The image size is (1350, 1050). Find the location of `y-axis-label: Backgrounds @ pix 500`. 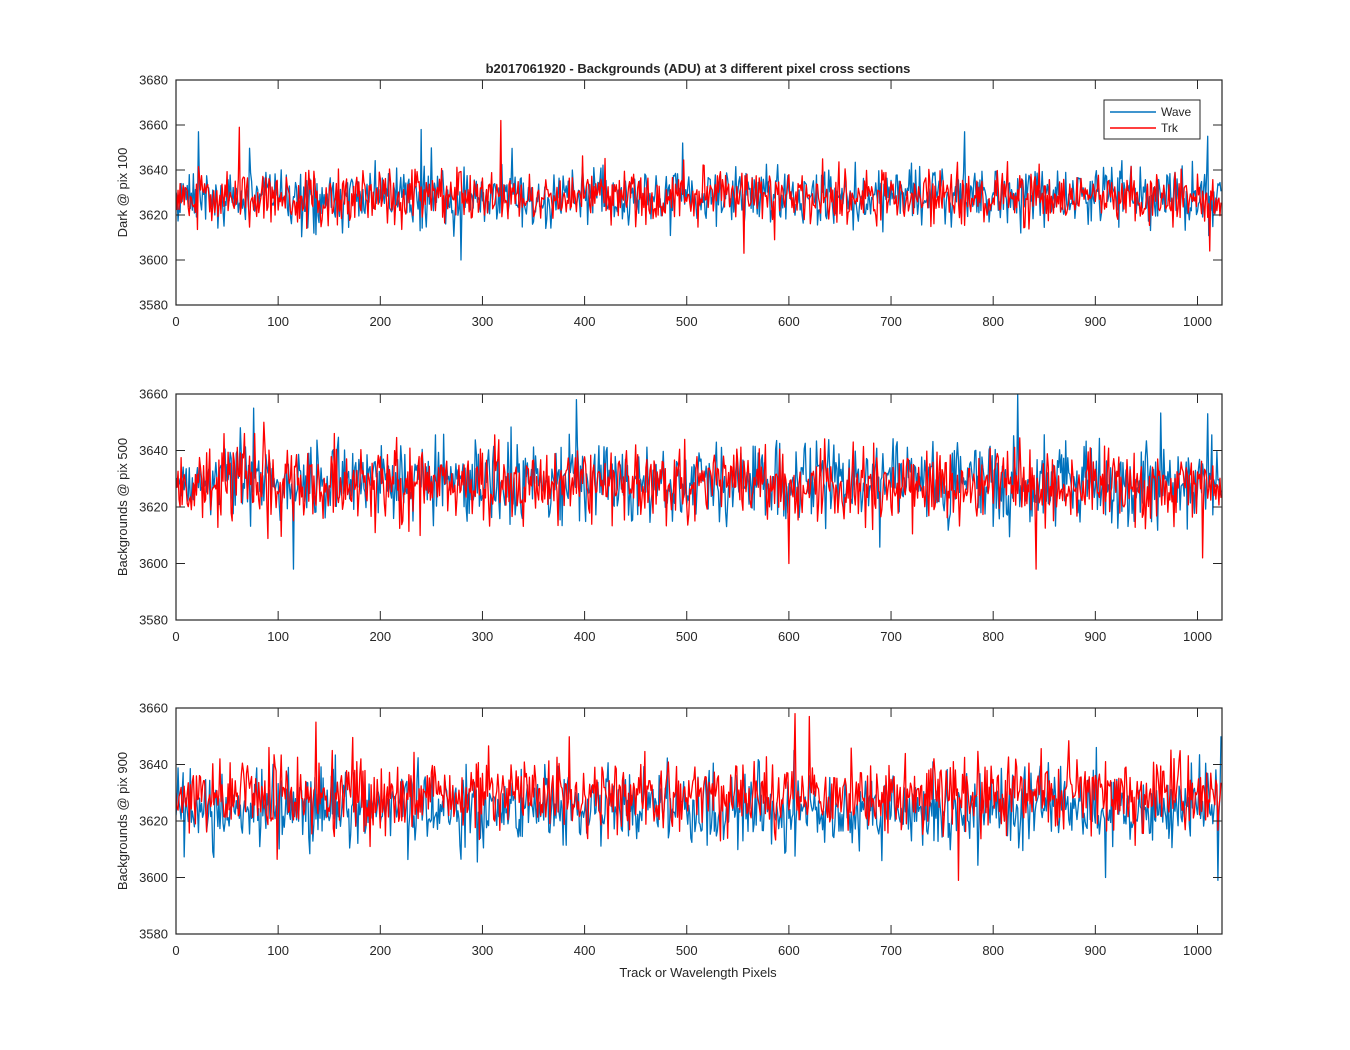

y-axis-label: Backgrounds @ pix 500 is located at coordinates (122, 507).